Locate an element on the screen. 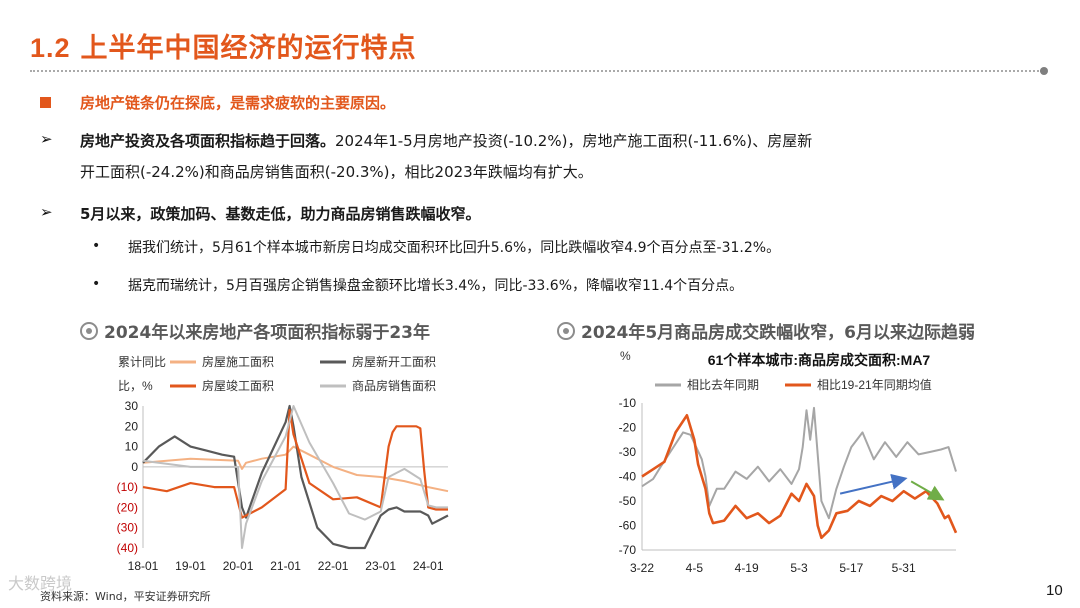 This screenshot has height=608, width=1080. y-tick-label: (40) is located at coordinates (127, 548).